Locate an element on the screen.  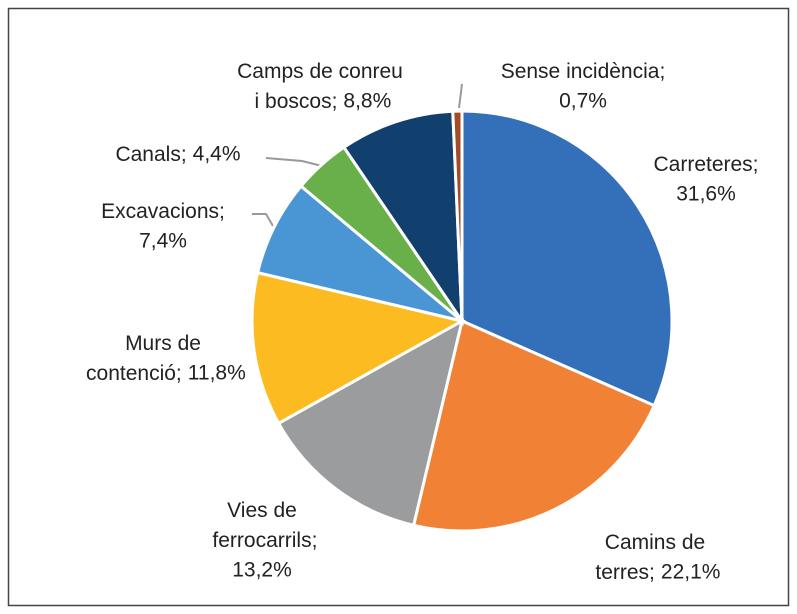
value-label: 0,7% is located at coordinates (583, 101).